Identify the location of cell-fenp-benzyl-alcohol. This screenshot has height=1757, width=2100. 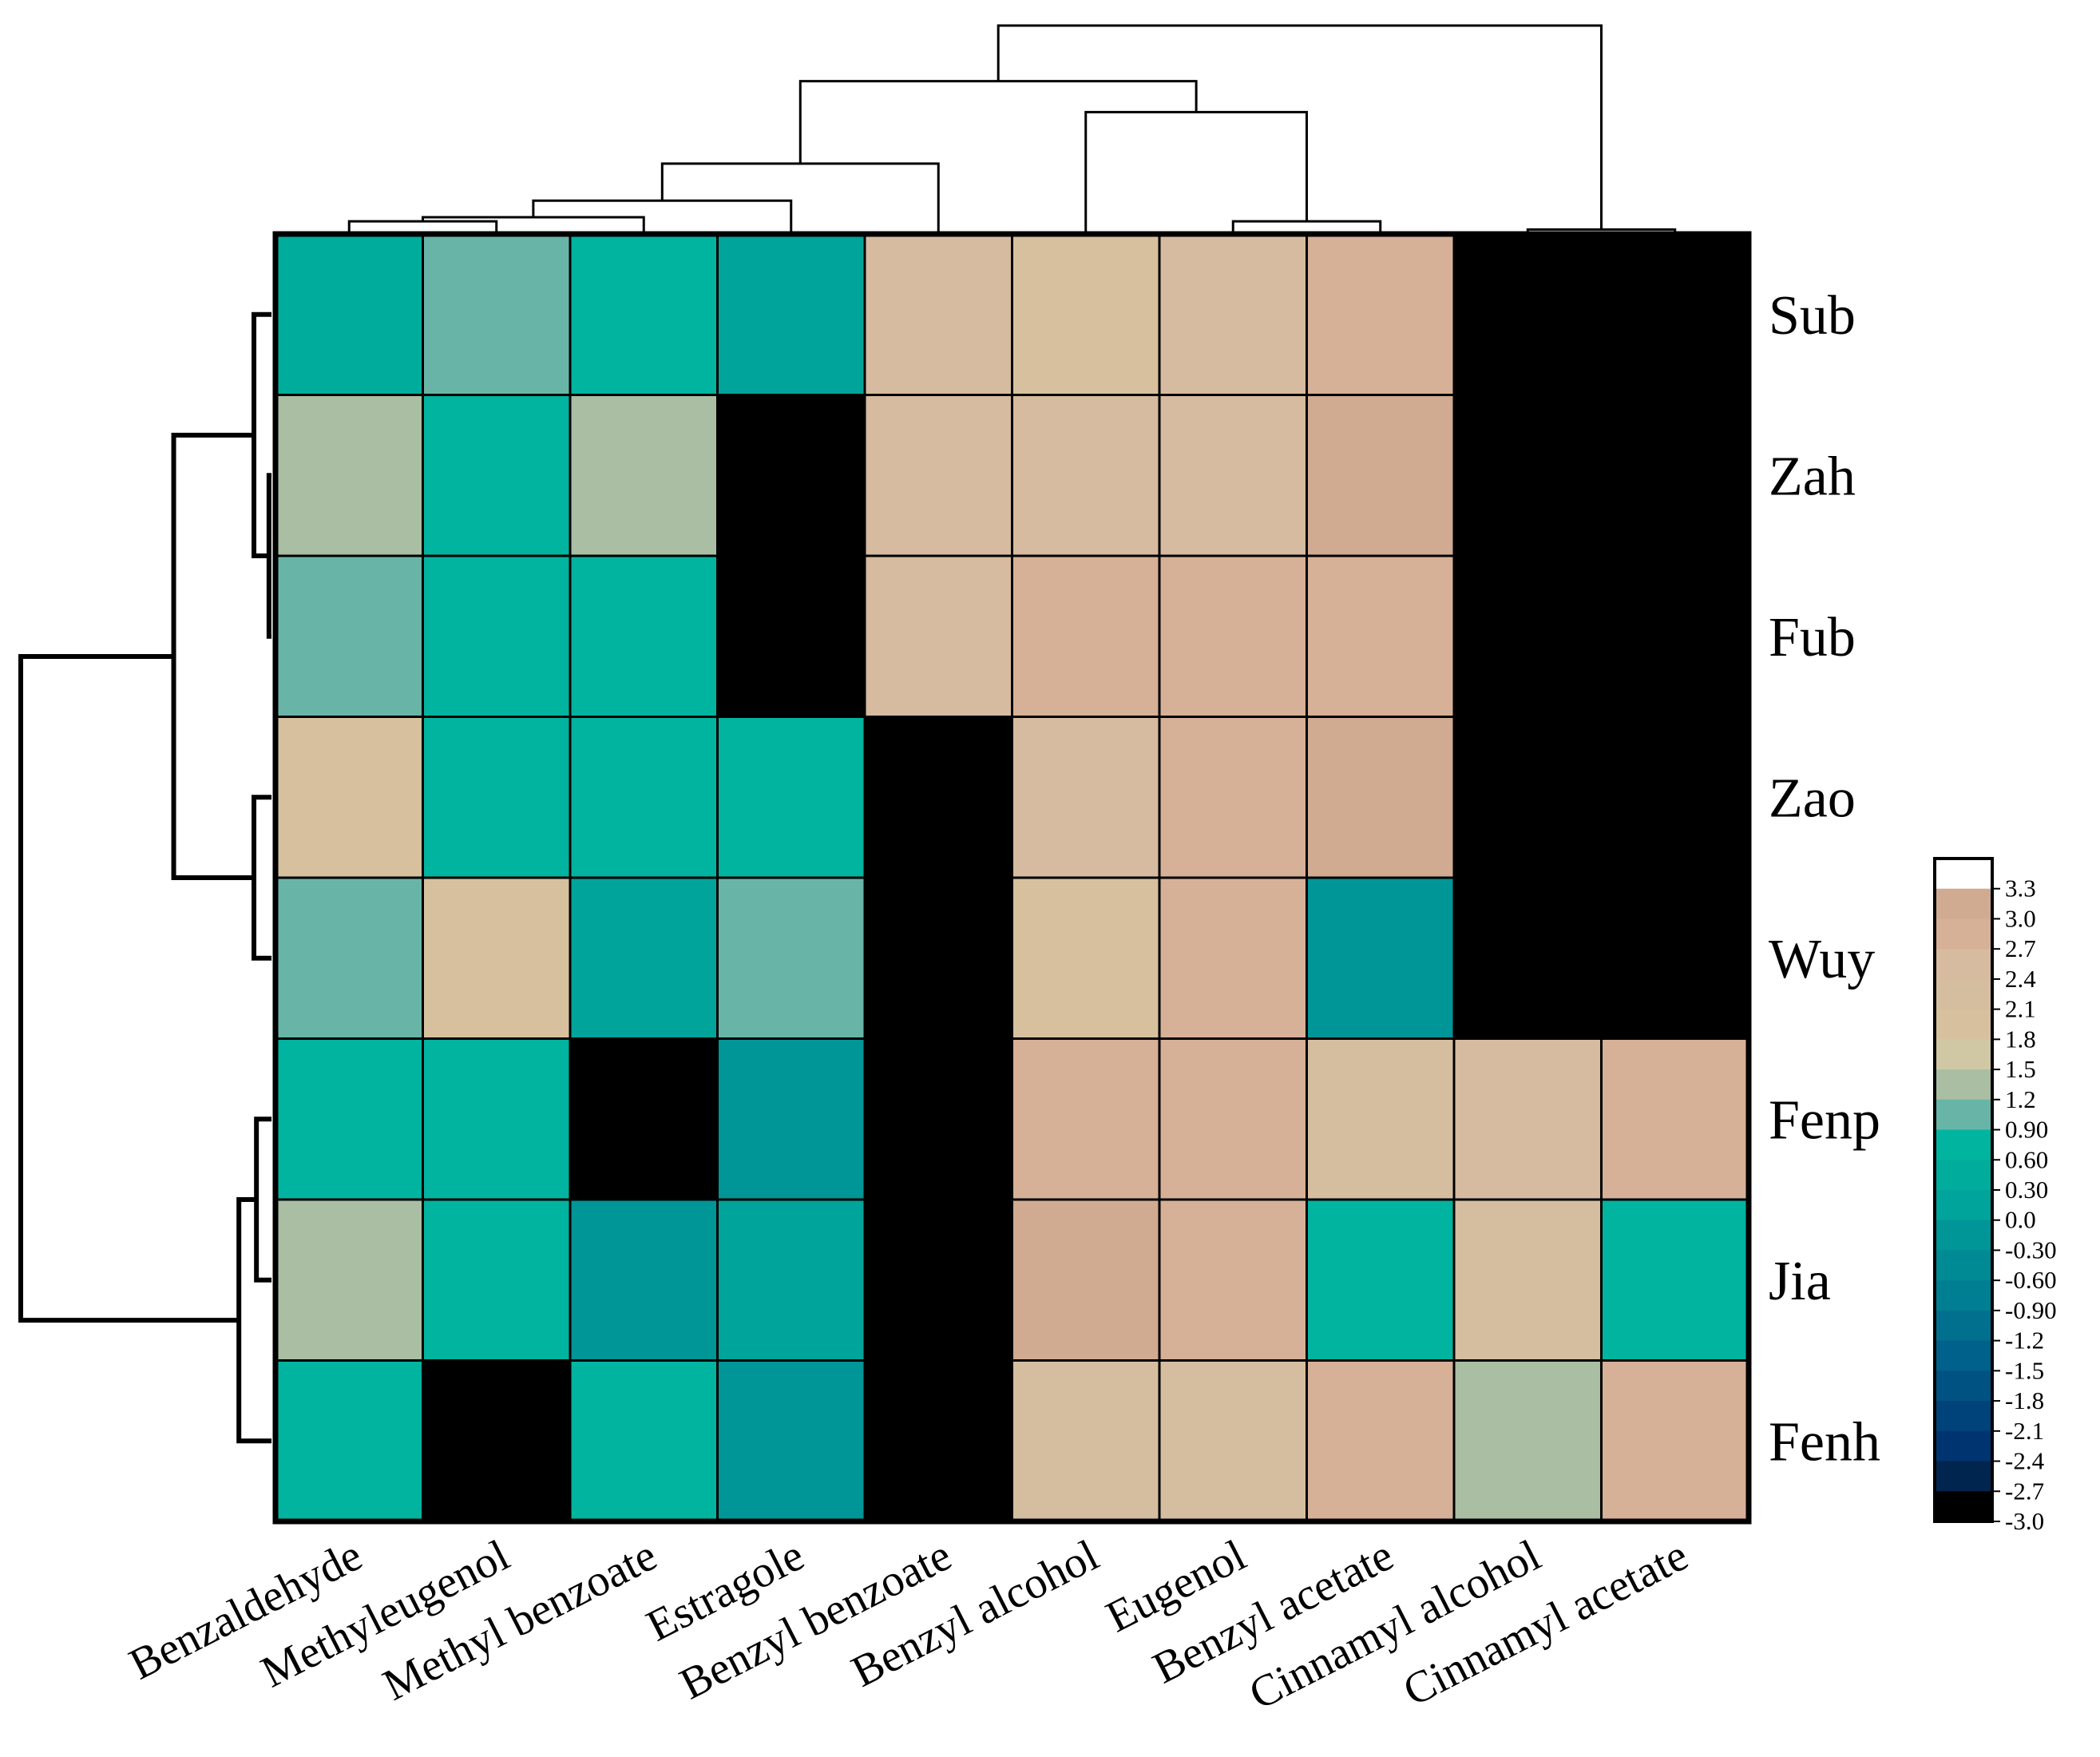
(1086, 1119).